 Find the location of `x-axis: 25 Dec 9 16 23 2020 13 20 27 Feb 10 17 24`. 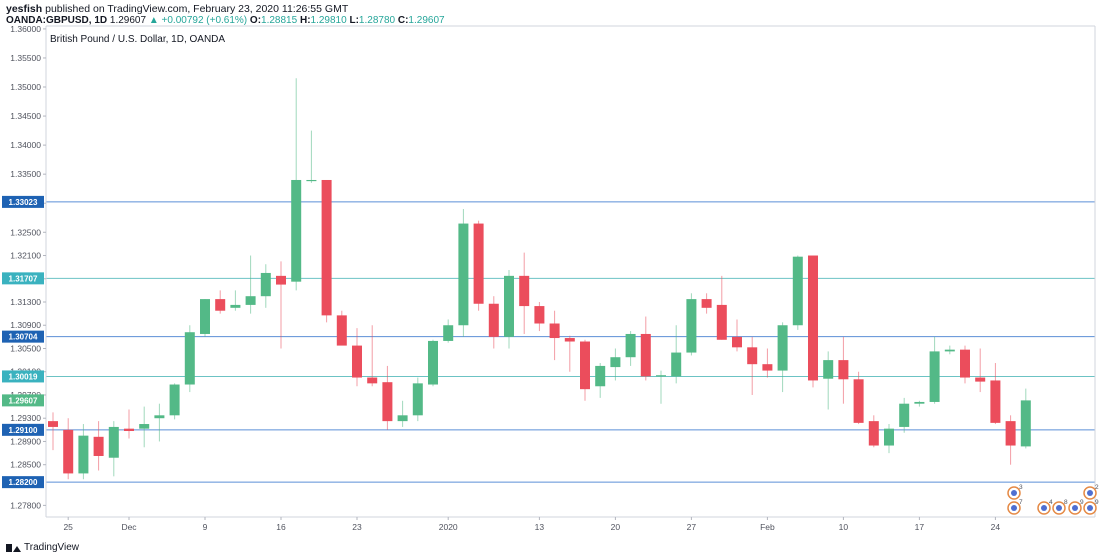

x-axis: 25 Dec 9 16 23 2020 13 20 27 Feb 10 17 24 is located at coordinates (570, 524).